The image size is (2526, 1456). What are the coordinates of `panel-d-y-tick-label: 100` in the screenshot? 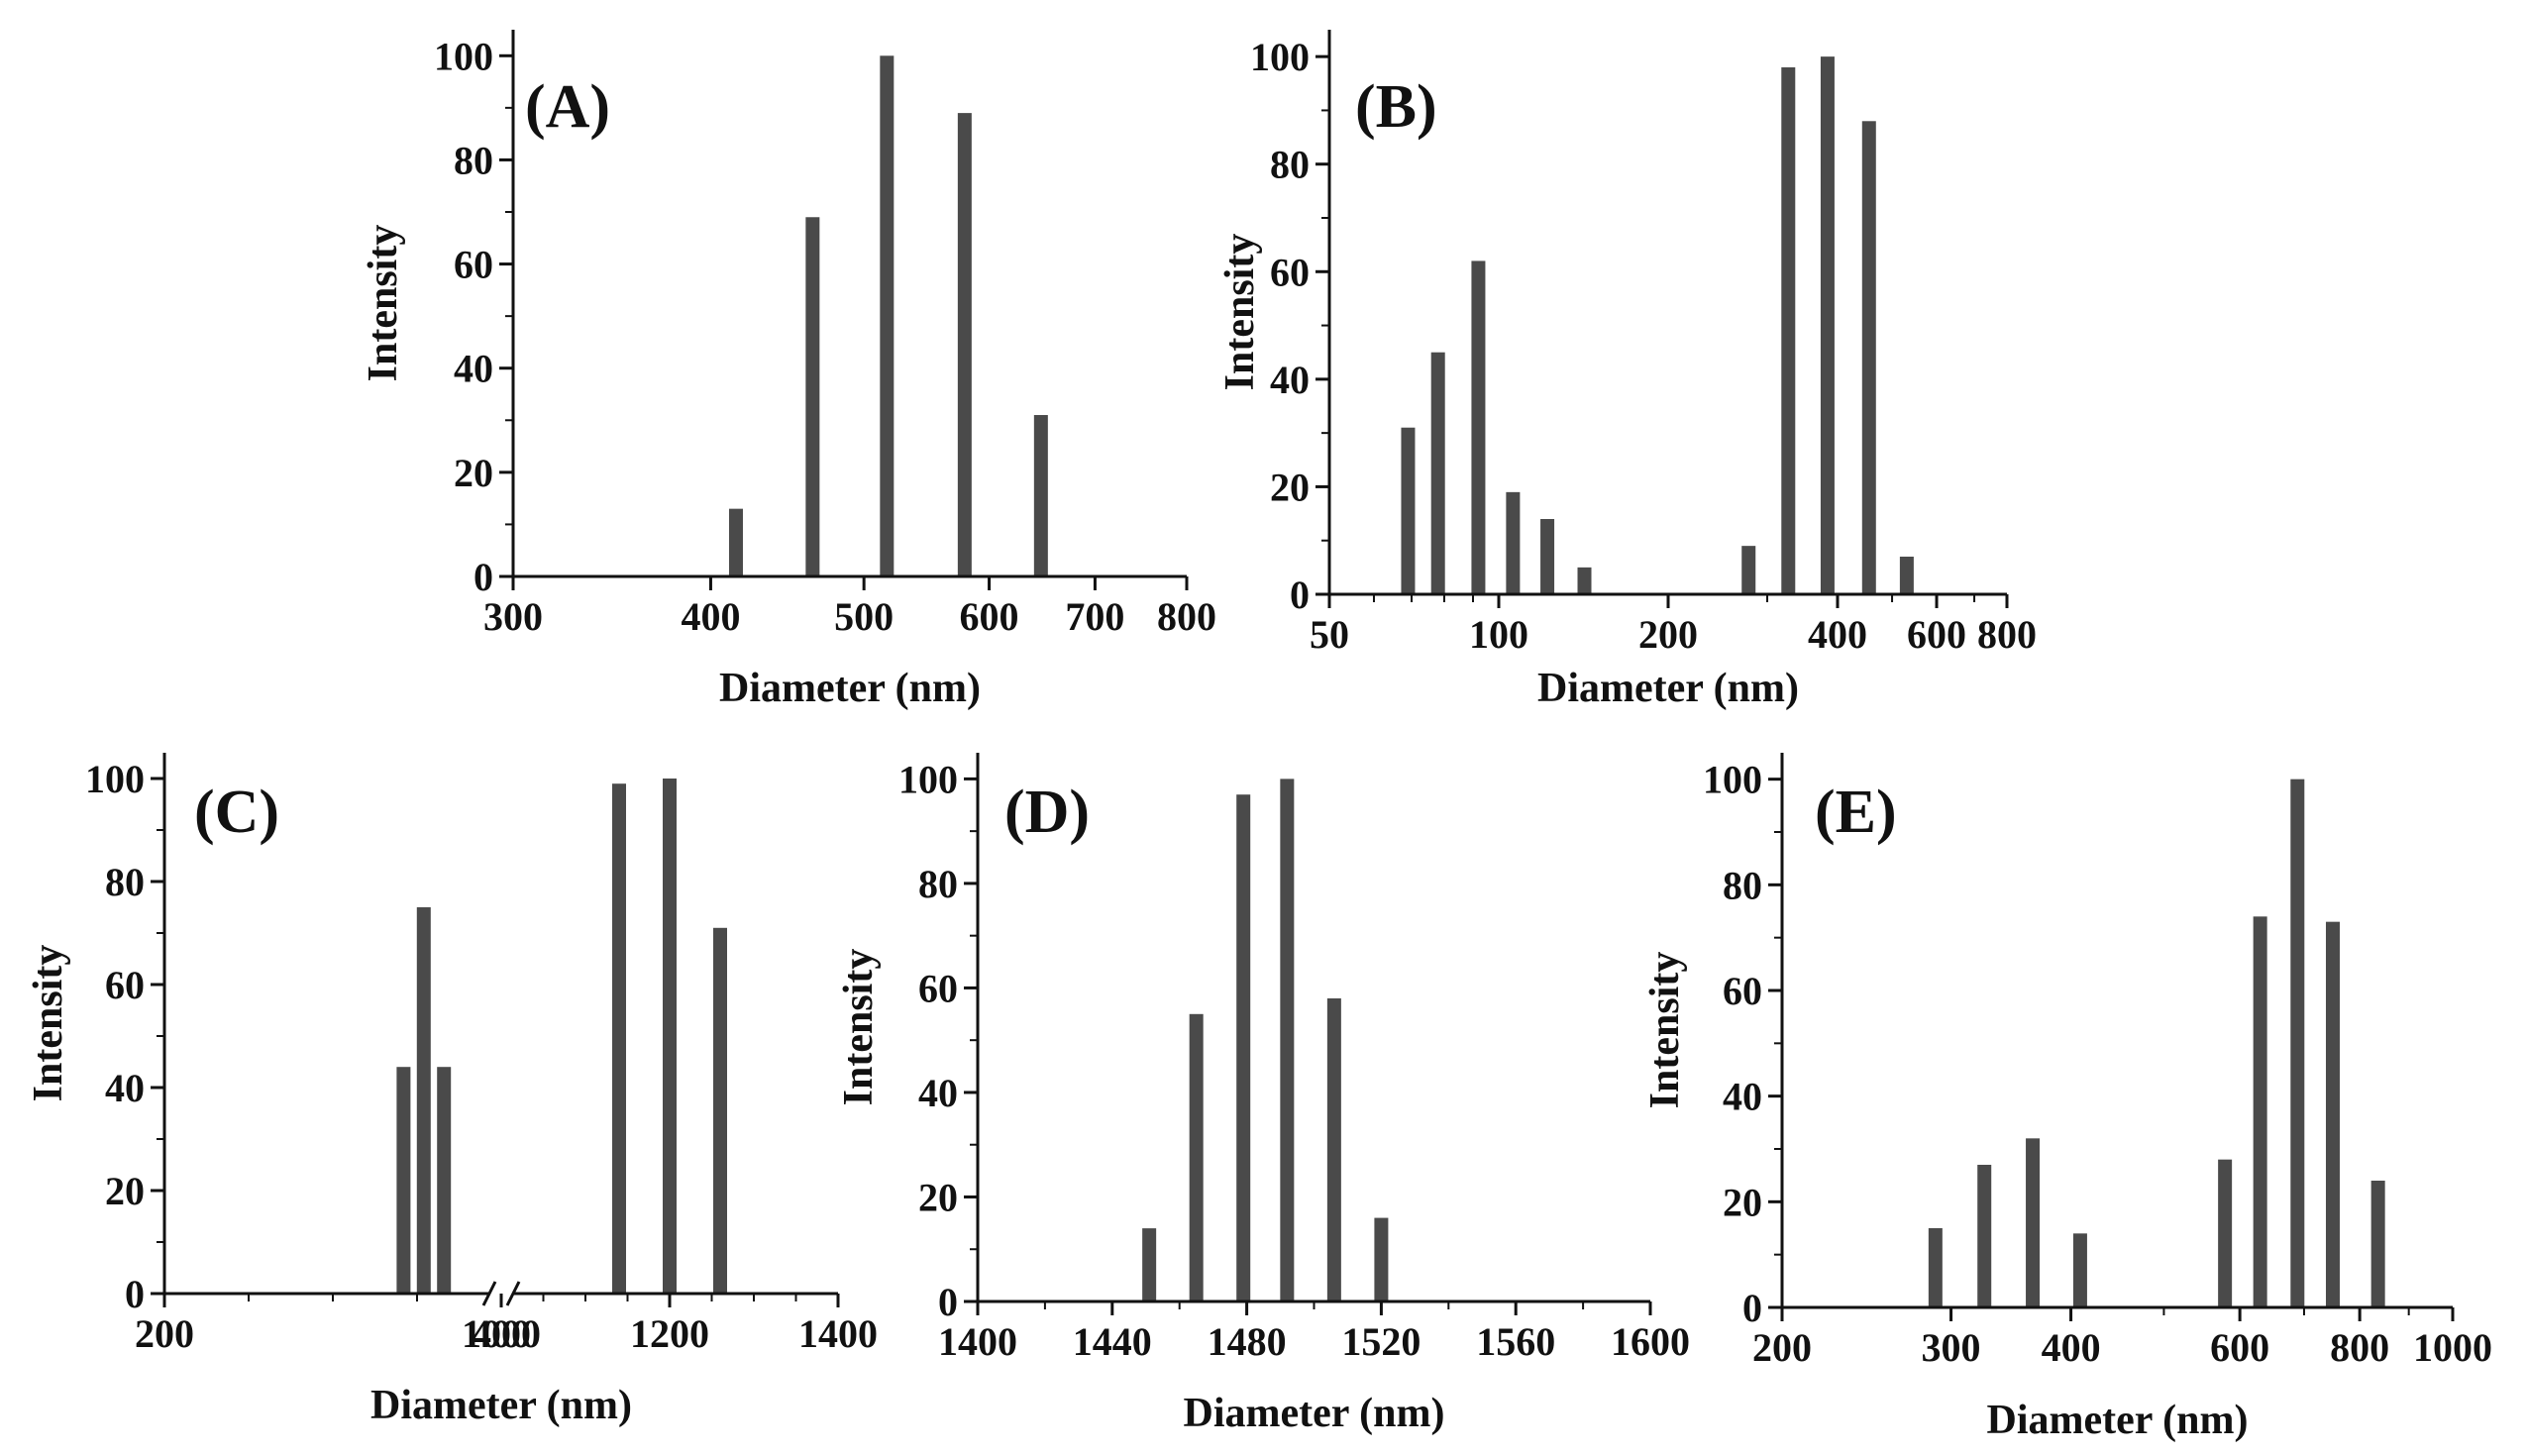 It's located at (928, 779).